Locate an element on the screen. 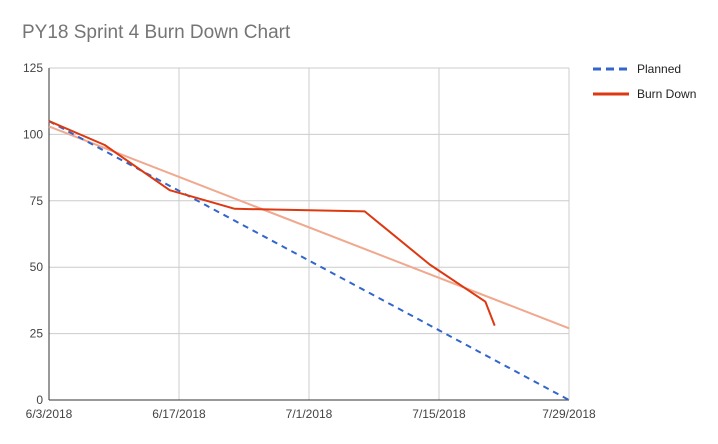 The height and width of the screenshot is (444, 718). x-tick-label: 7/15/2018 is located at coordinates (439, 414).